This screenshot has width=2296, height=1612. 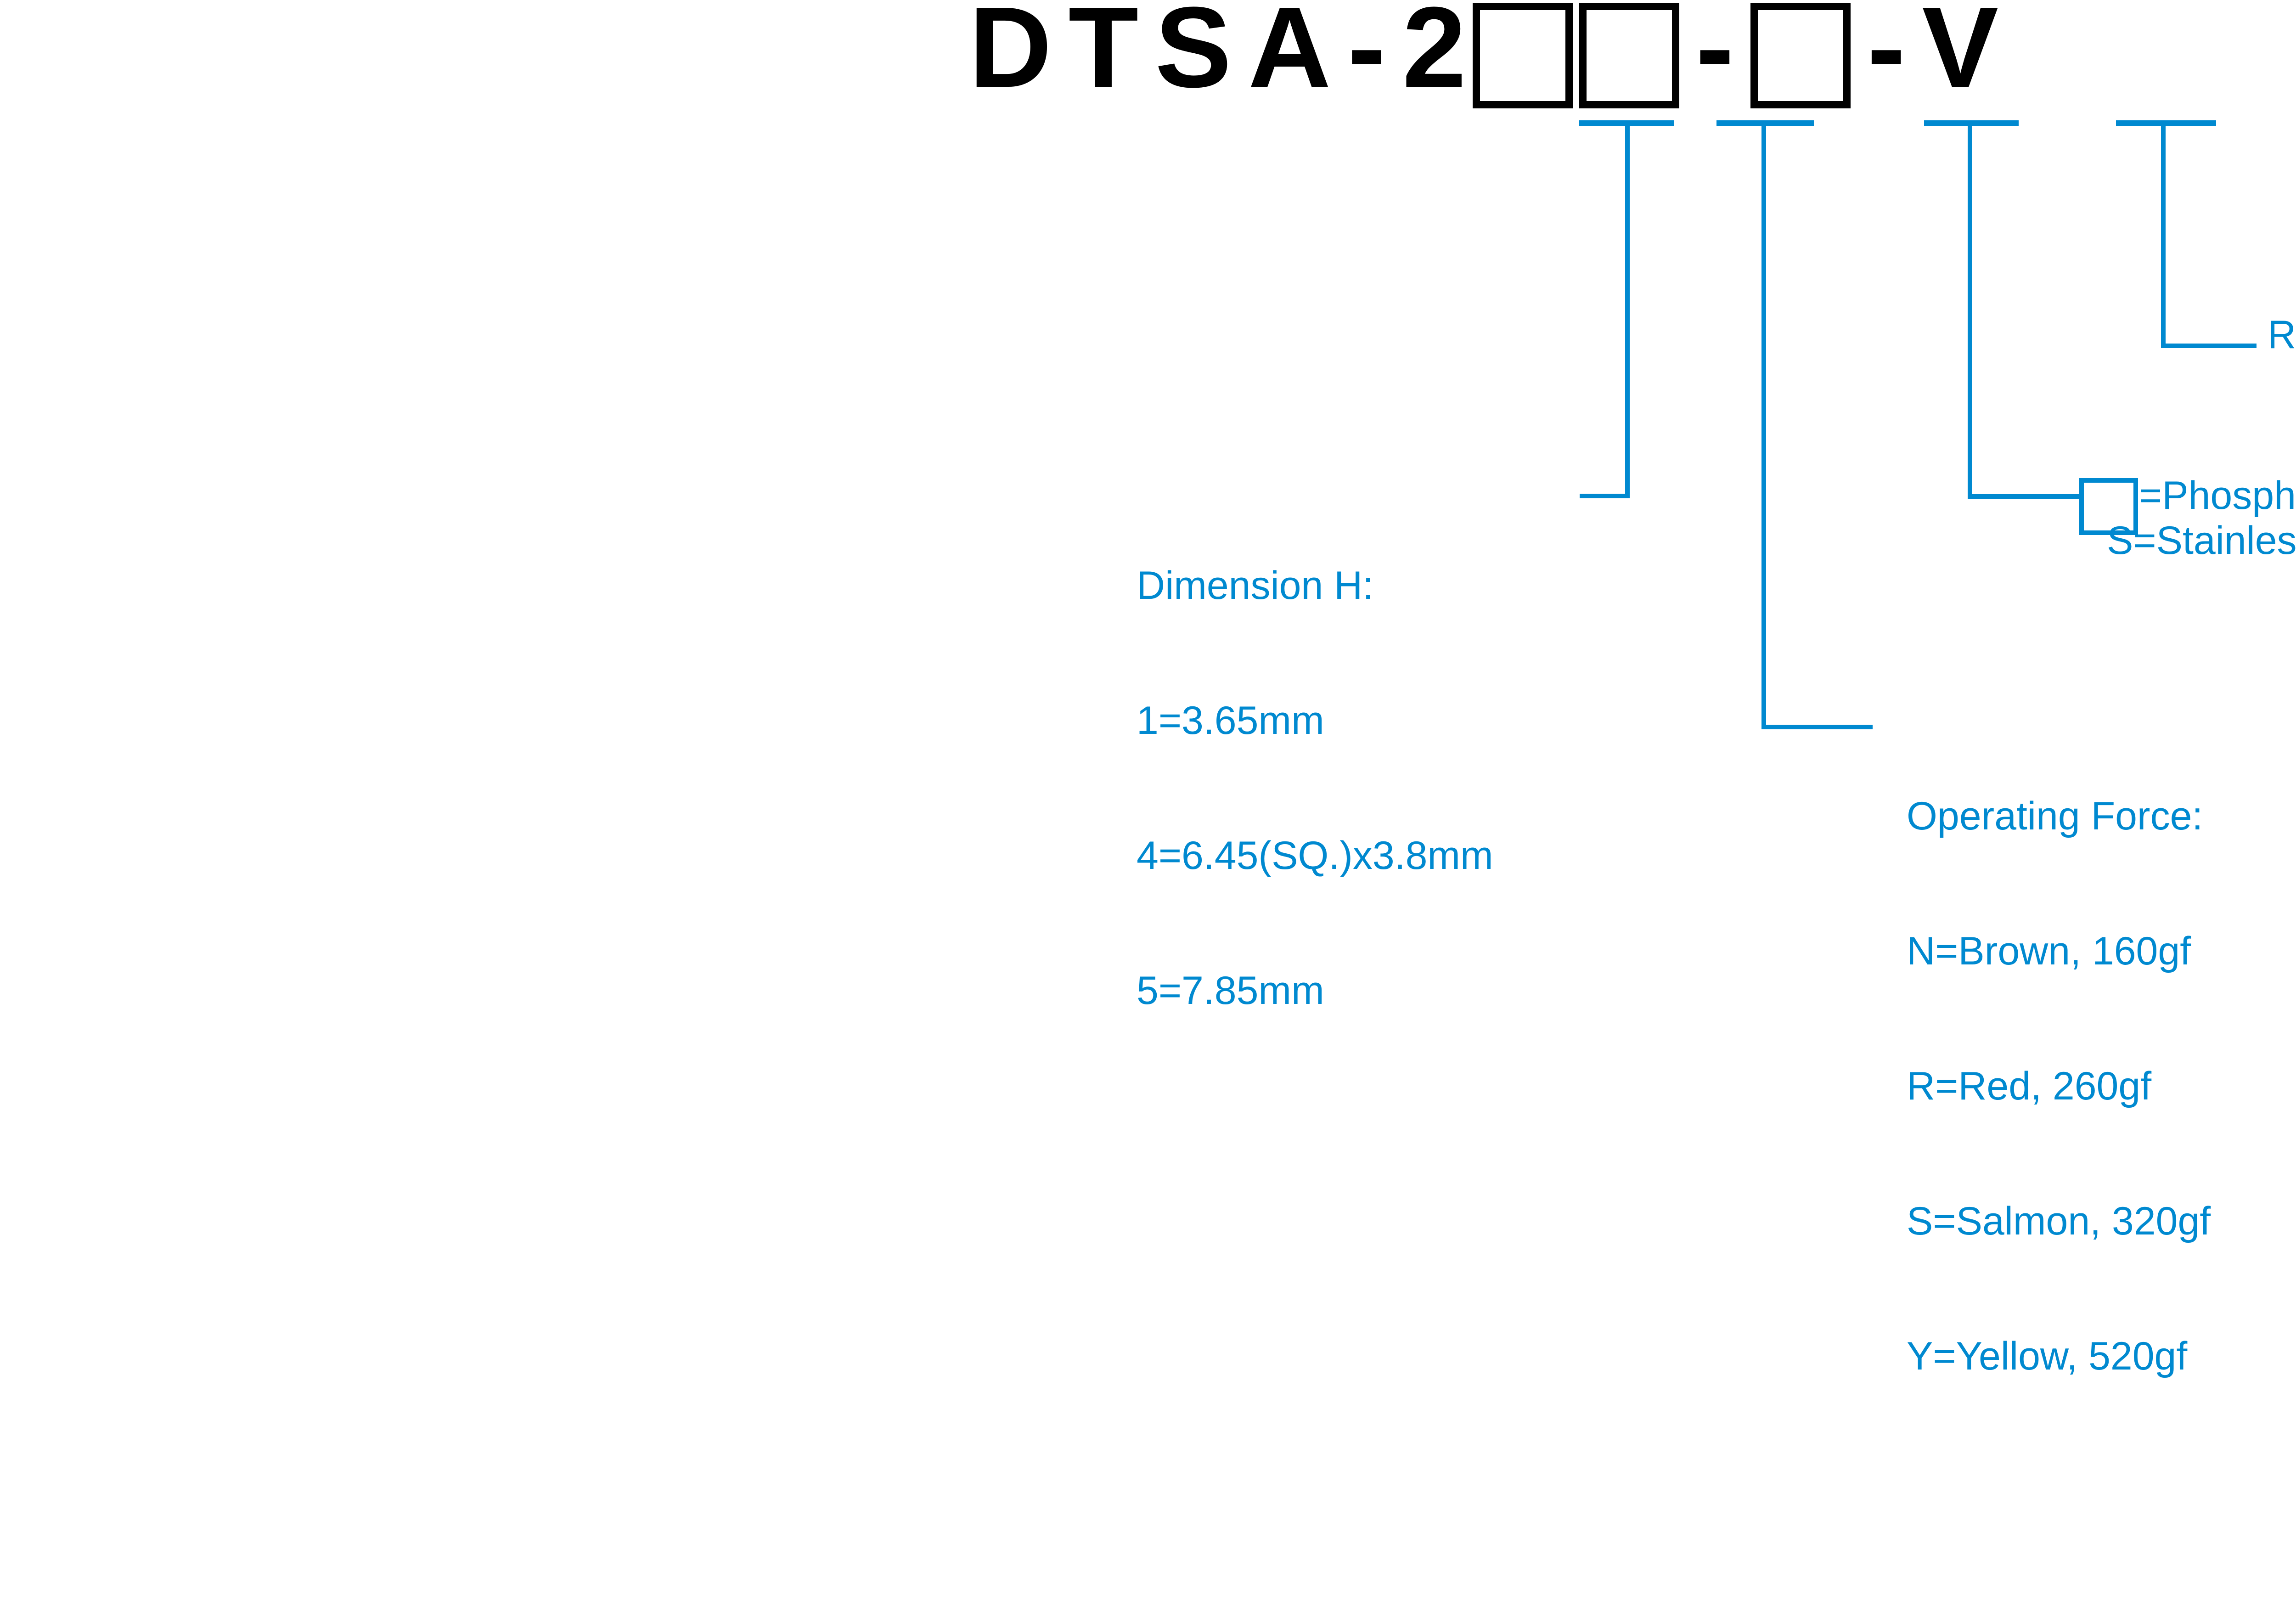 What do you see at coordinates (2055, 816) in the screenshot?
I see `callout-force-title: Operating Force:` at bounding box center [2055, 816].